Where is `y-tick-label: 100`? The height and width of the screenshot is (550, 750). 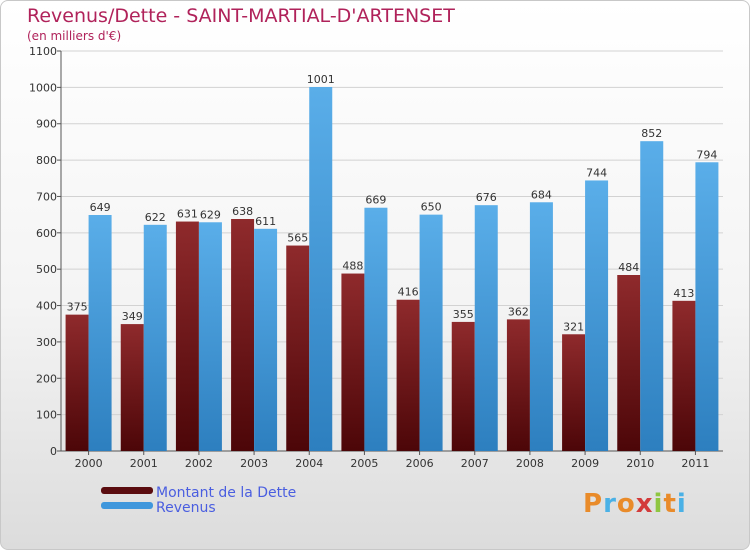 y-tick-label: 100 is located at coordinates (46, 415).